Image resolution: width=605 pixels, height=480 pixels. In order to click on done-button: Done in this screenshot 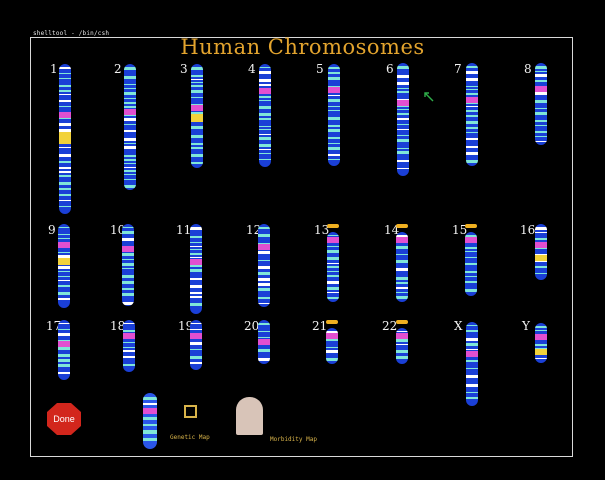, I will do `click(64, 419)`.